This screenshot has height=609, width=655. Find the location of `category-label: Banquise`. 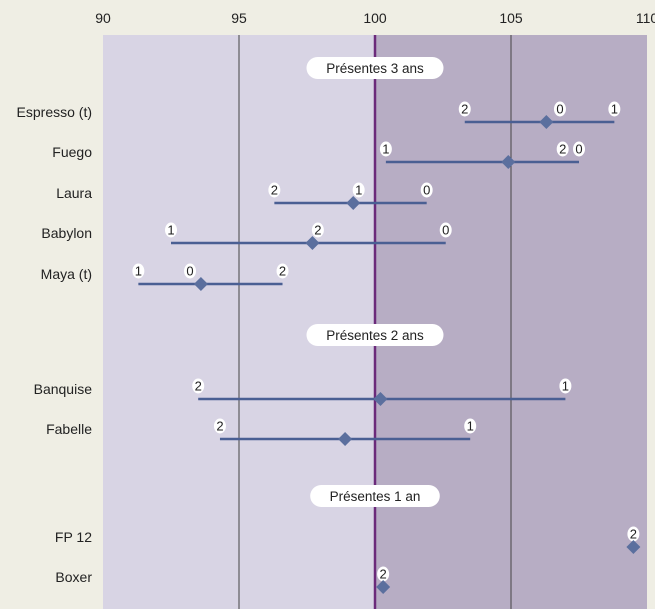

category-label: Banquise is located at coordinates (63, 389).